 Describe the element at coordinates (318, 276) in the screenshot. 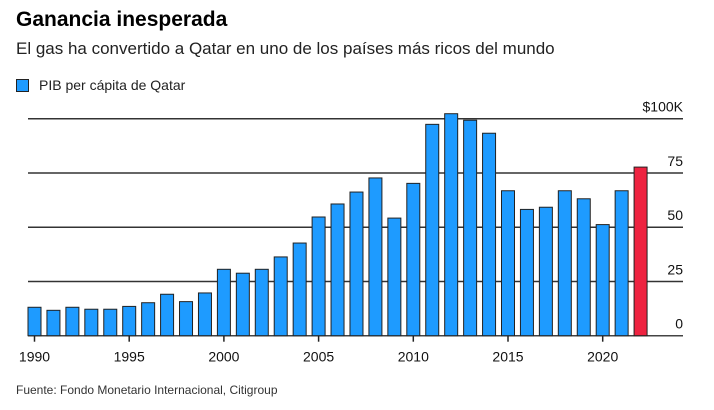

I see `bar-2005` at that location.